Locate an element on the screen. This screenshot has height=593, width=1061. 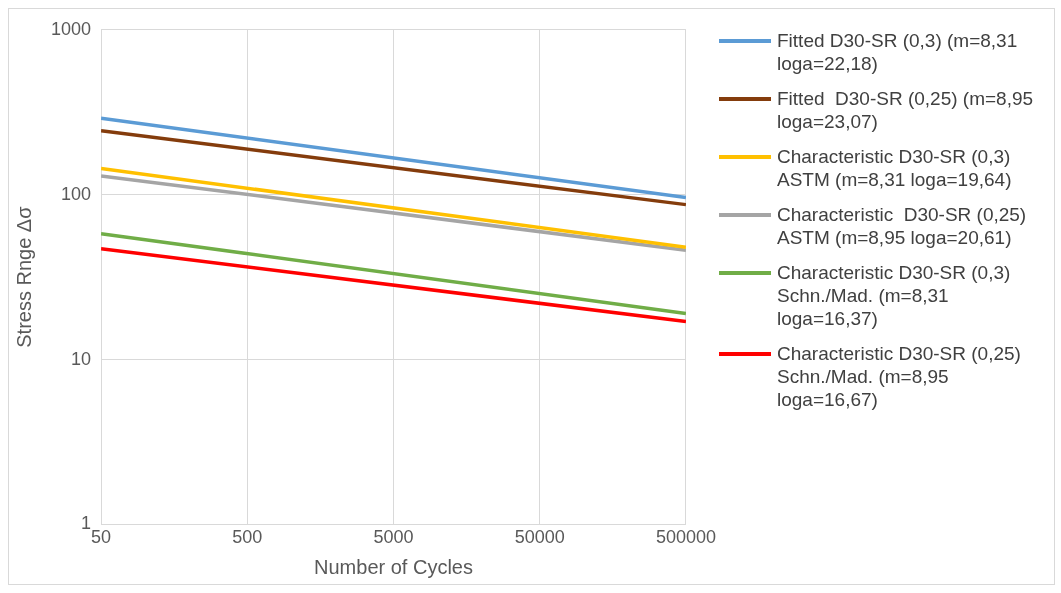
y-tick-label: 10 is located at coordinates (81, 358).